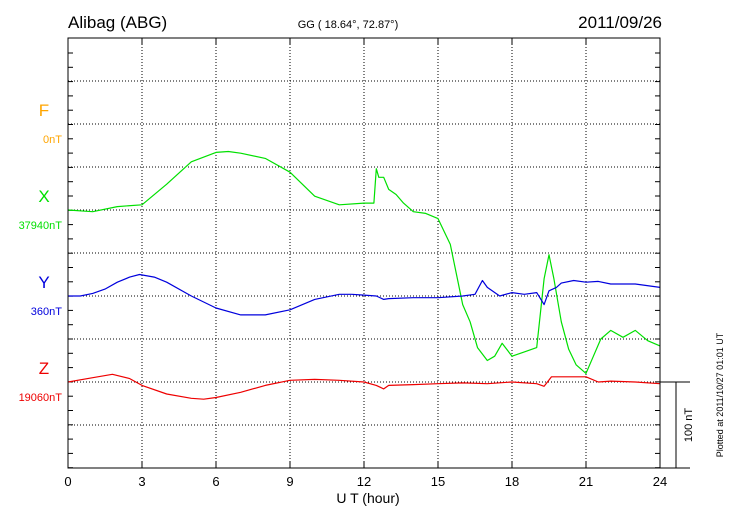 Image resolution: width=730 pixels, height=520 pixels. What do you see at coordinates (660, 481) in the screenshot?
I see `x-tick-label: 24` at bounding box center [660, 481].